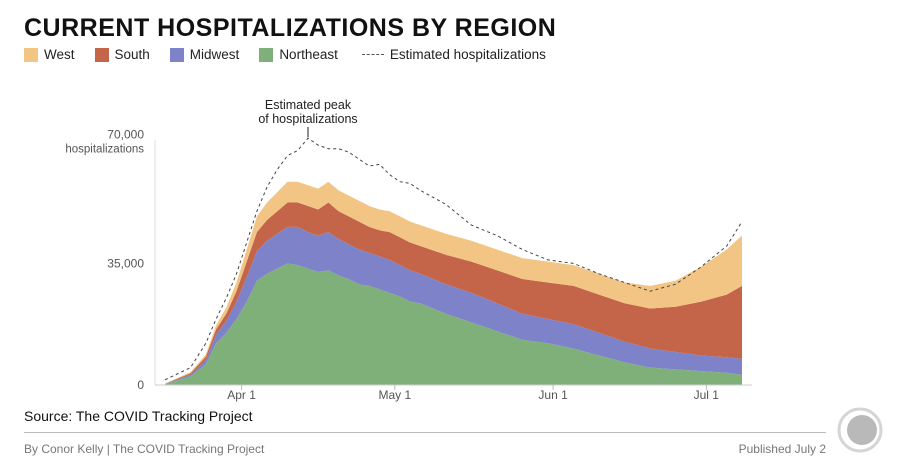 The image size is (900, 469). I want to click on footer-published: Published July 2, so click(782, 449).